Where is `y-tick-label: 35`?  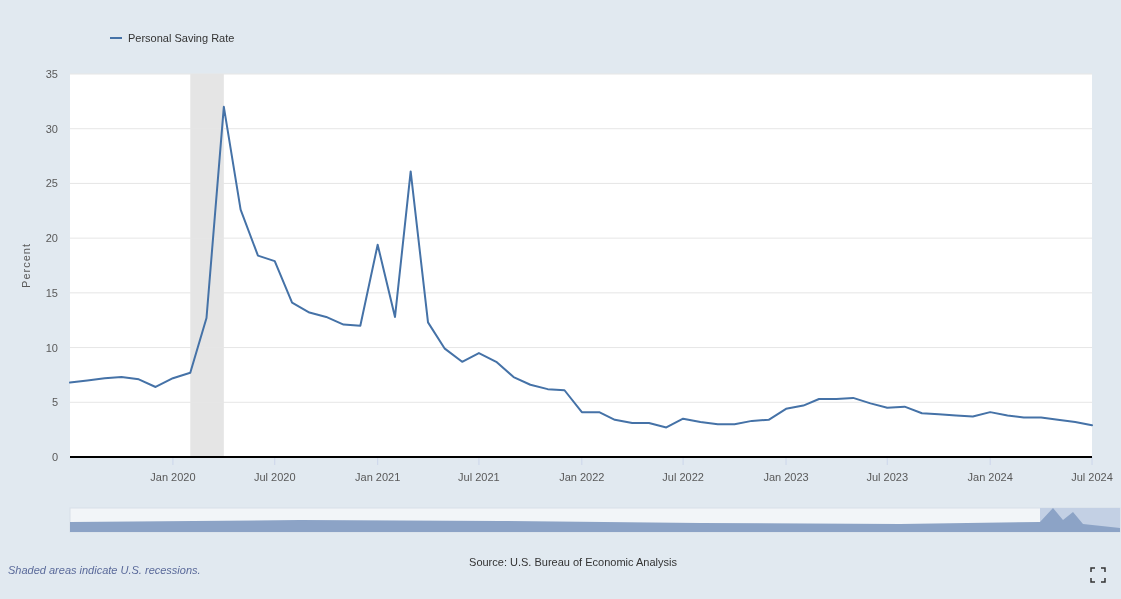
y-tick-label: 35 is located at coordinates (51, 74).